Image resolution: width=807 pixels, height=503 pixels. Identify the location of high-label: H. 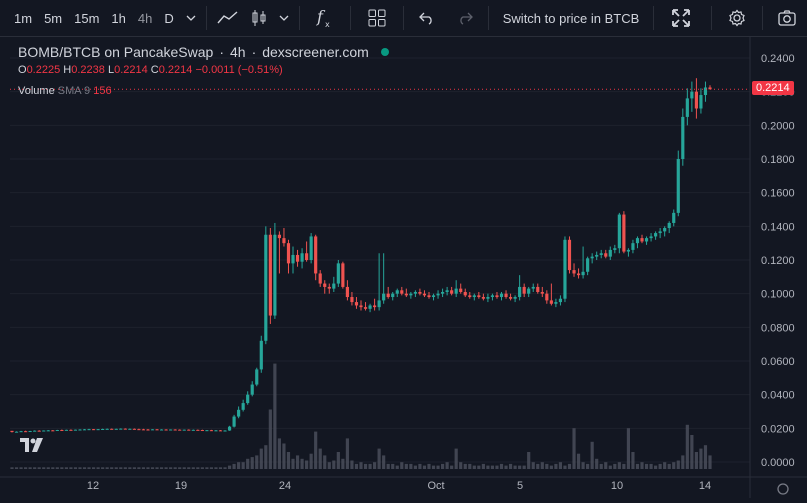
(67, 70).